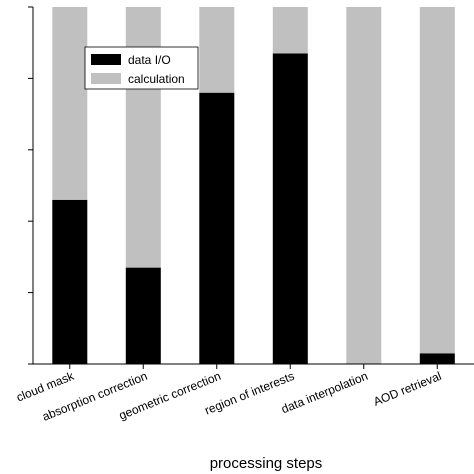  Describe the element at coordinates (437, 358) in the screenshot. I see `bar-aod-retrieval-data-i-o` at that location.